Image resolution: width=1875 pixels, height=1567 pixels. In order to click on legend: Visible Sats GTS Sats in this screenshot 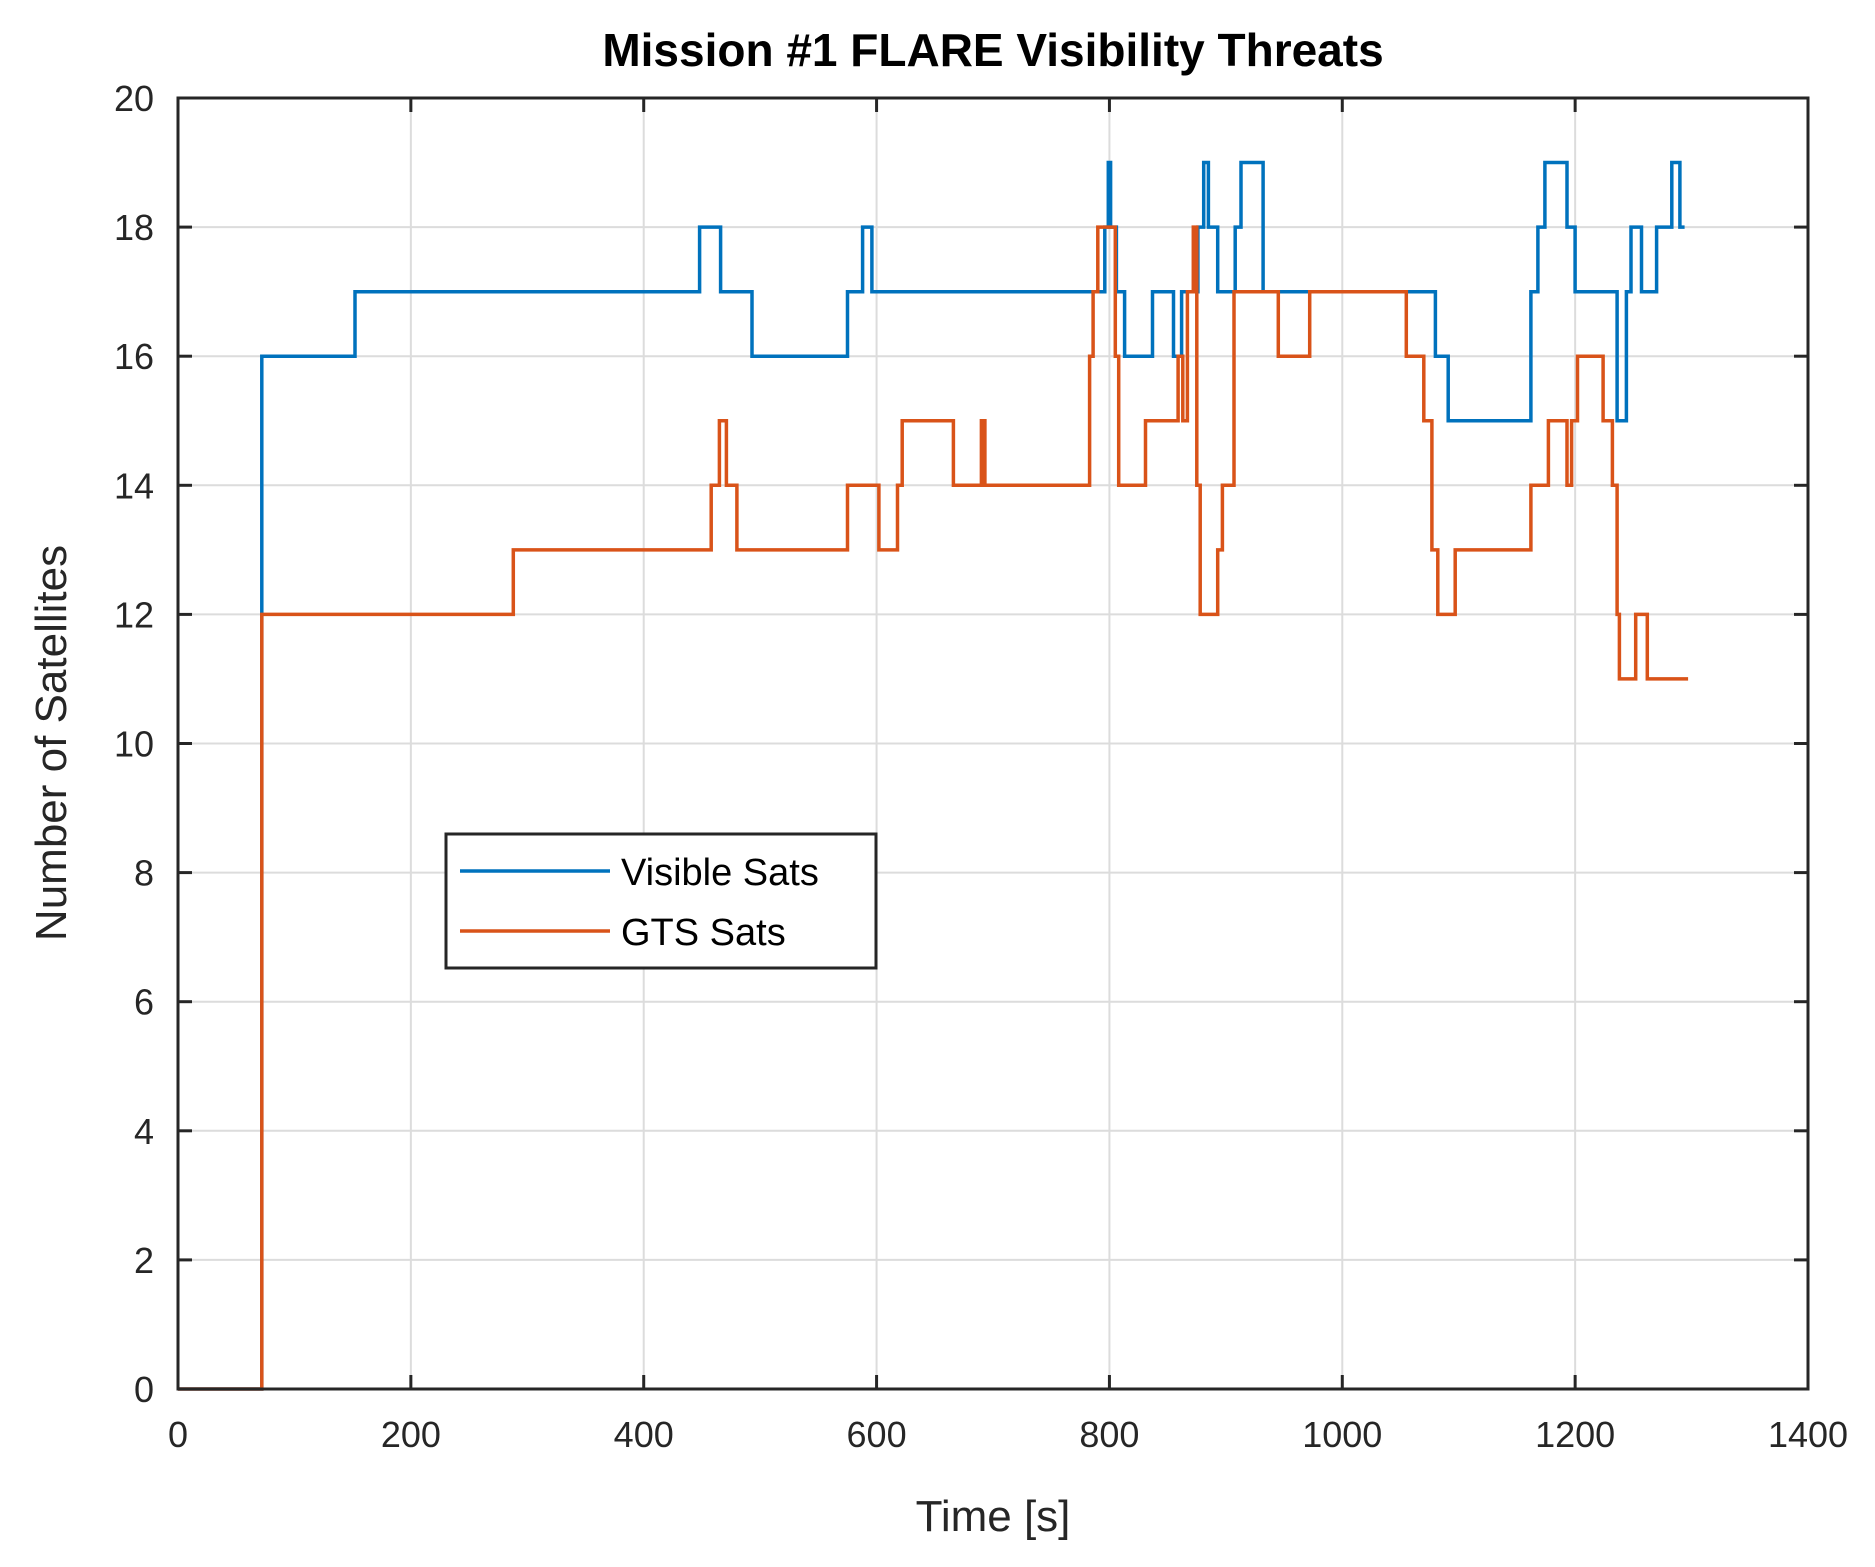, I will do `click(661, 901)`.